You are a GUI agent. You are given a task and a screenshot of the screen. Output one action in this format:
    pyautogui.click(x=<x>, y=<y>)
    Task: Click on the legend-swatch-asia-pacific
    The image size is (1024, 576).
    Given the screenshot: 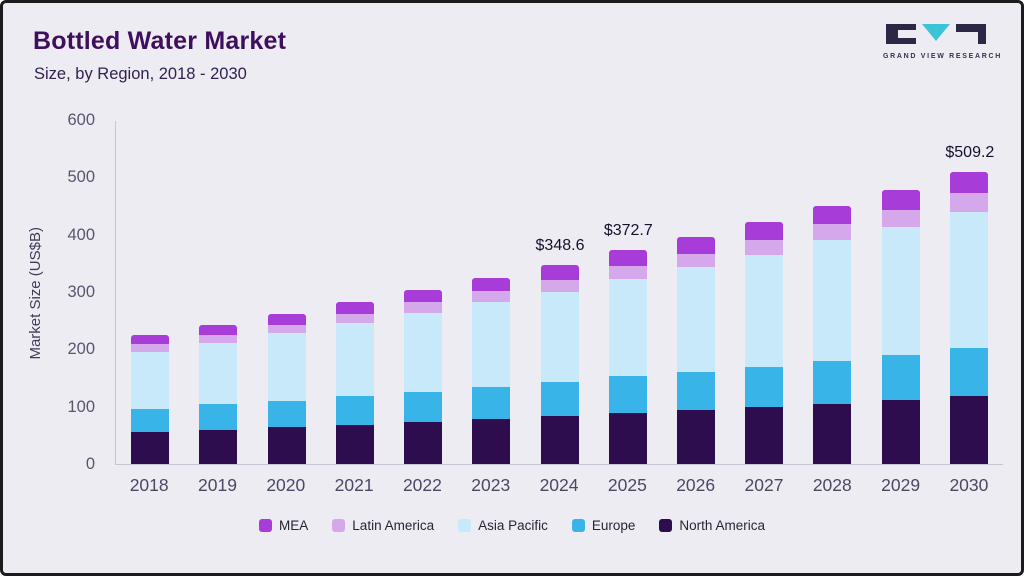 What is the action you would take?
    pyautogui.click(x=465, y=525)
    